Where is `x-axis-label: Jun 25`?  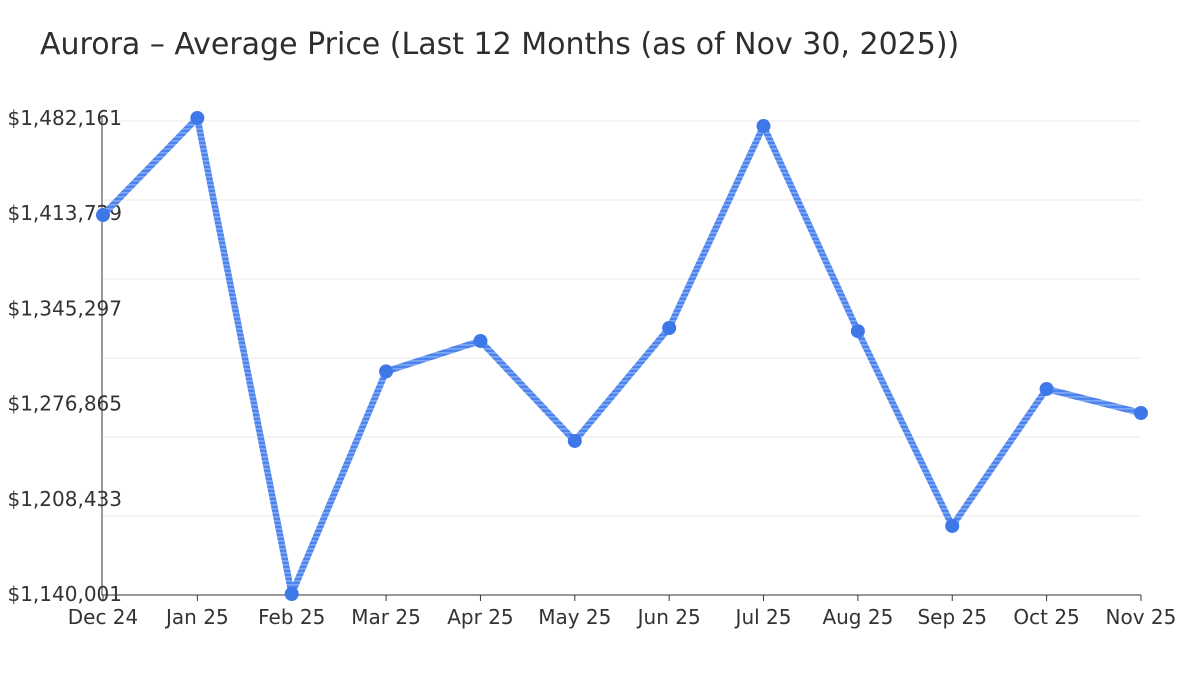 x-axis-label: Jun 25 is located at coordinates (668, 617).